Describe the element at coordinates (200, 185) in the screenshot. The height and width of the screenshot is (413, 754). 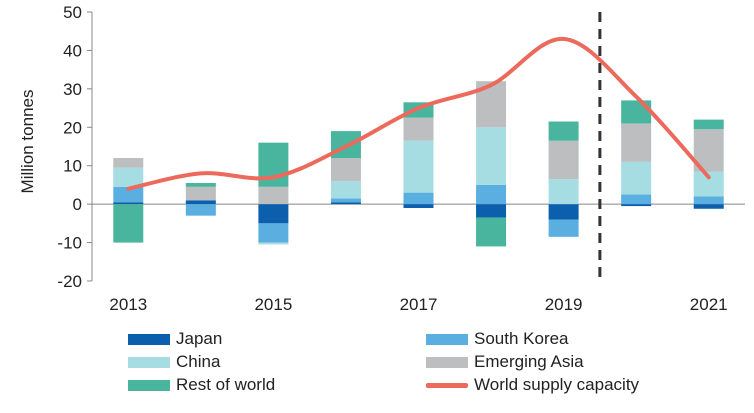
I see `bar-rest-of-world-2014` at that location.